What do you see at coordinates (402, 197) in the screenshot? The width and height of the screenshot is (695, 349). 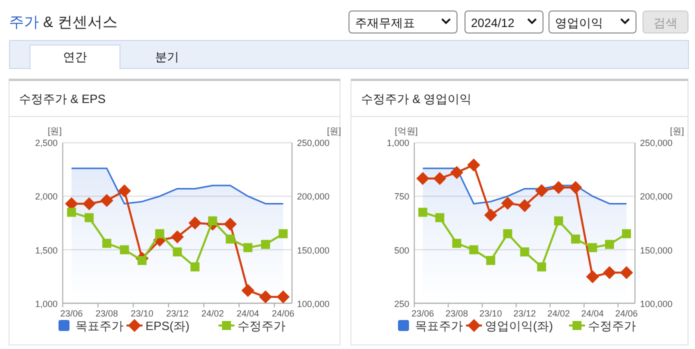 I see `y-tick-label: 750` at bounding box center [402, 197].